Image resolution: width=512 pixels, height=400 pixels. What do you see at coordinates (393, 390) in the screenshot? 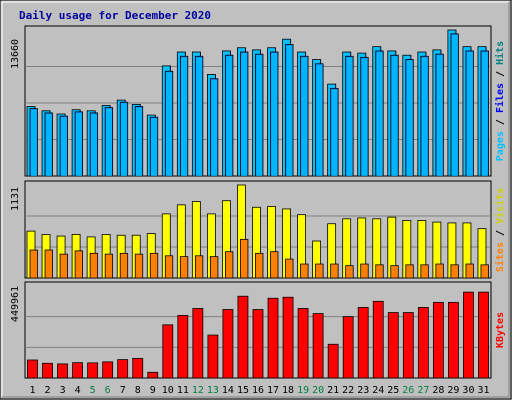
I see `day-label: 25` at bounding box center [393, 390].